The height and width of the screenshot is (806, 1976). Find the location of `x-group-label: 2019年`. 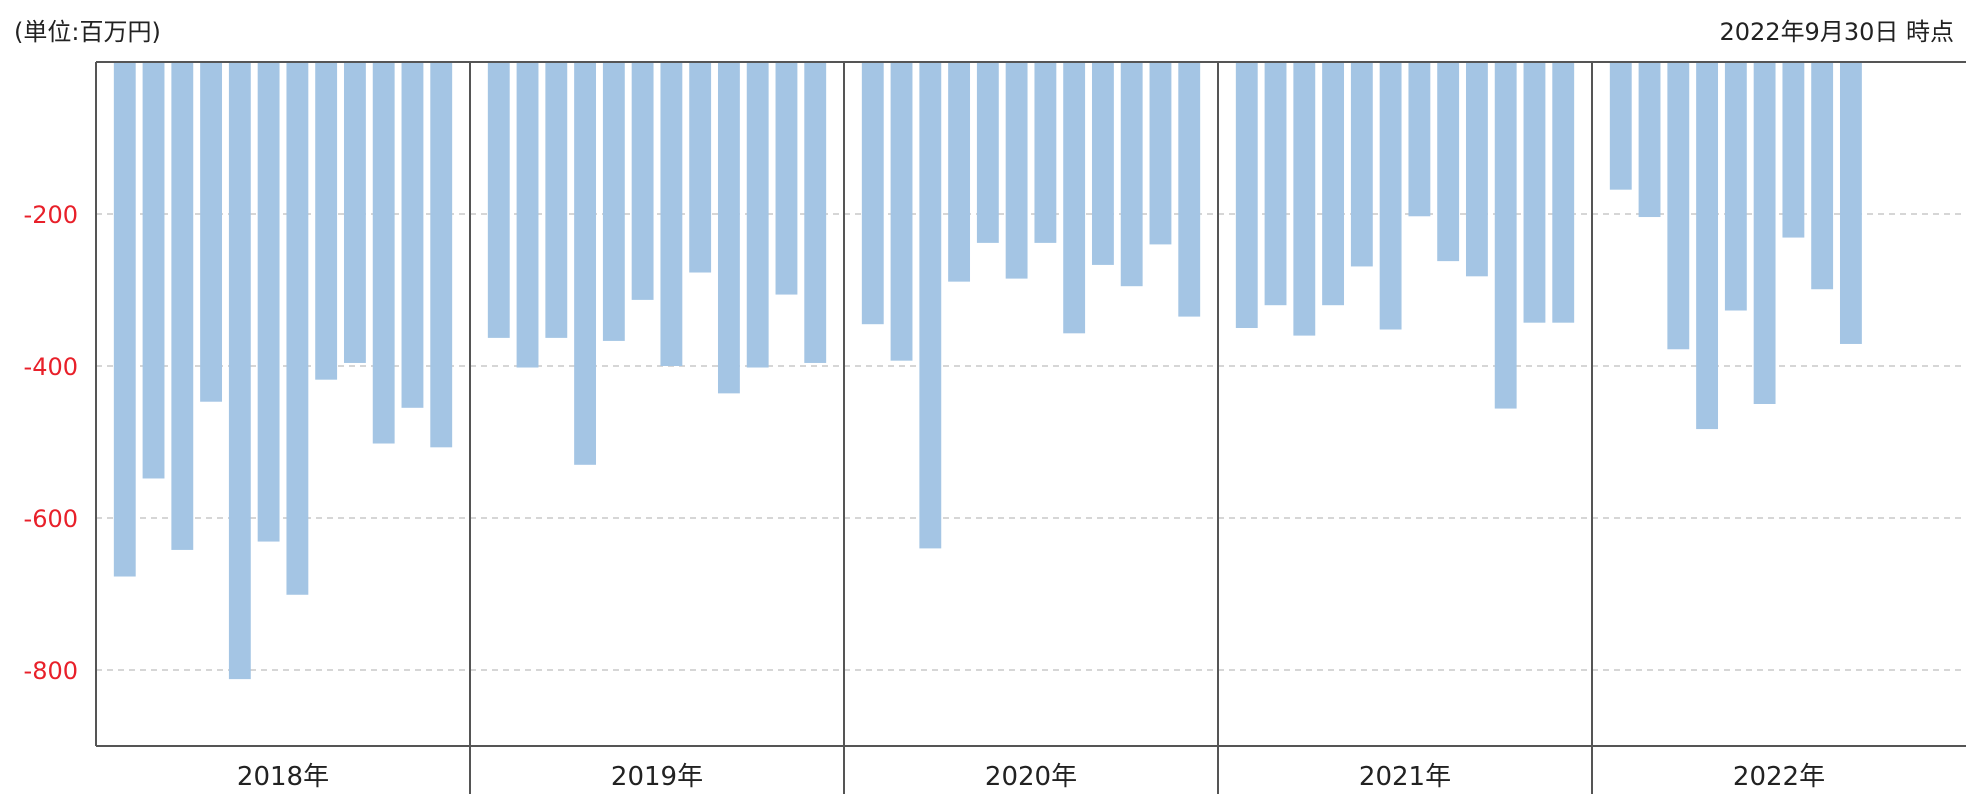

x-group-label: 2019年 is located at coordinates (657, 777).